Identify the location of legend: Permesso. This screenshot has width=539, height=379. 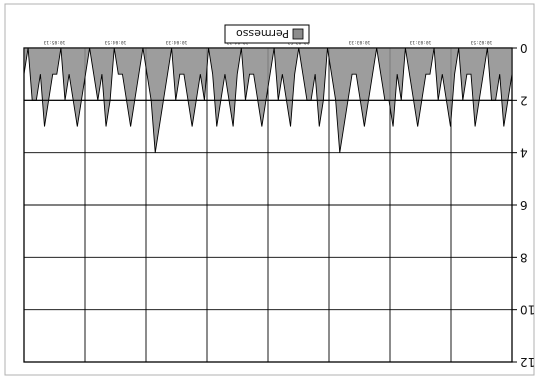
(267, 34).